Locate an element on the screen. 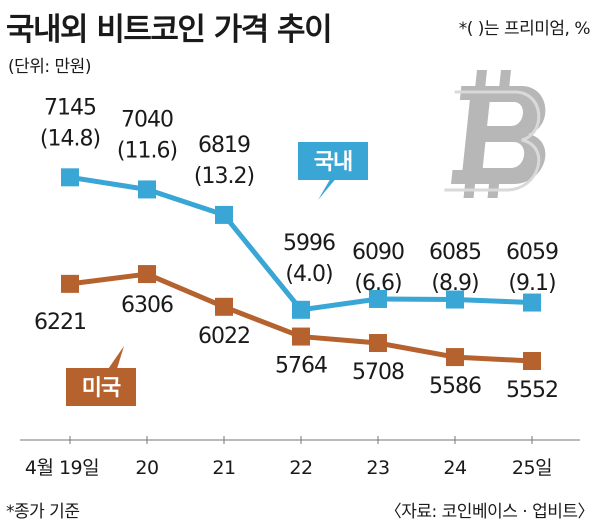  premium-note: *( )는 프리미엄, % is located at coordinates (524, 29).